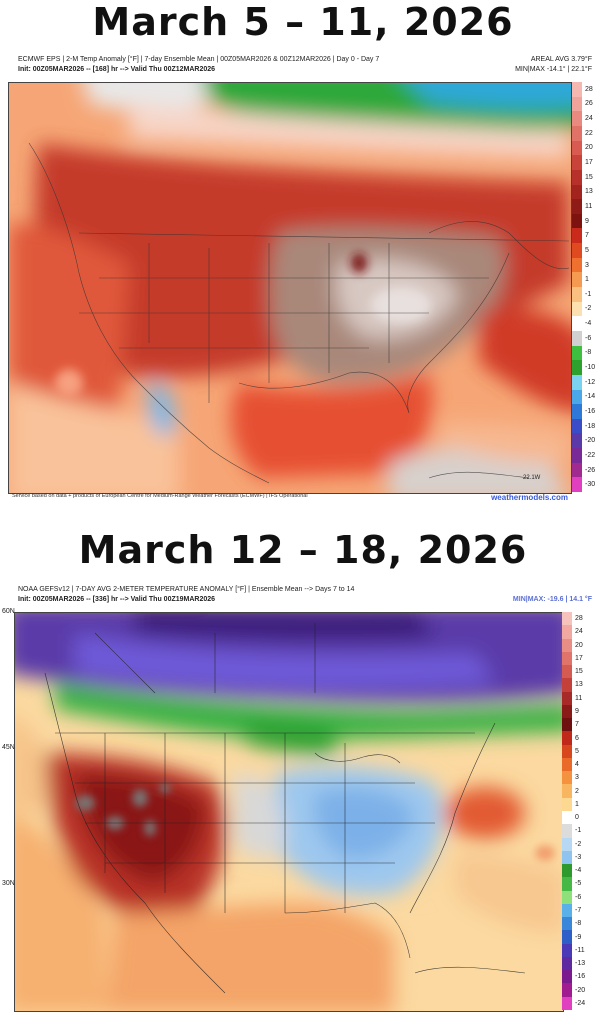 The image size is (606, 1035). I want to click on ecmwf-colorbar-label: -22, so click(590, 455).